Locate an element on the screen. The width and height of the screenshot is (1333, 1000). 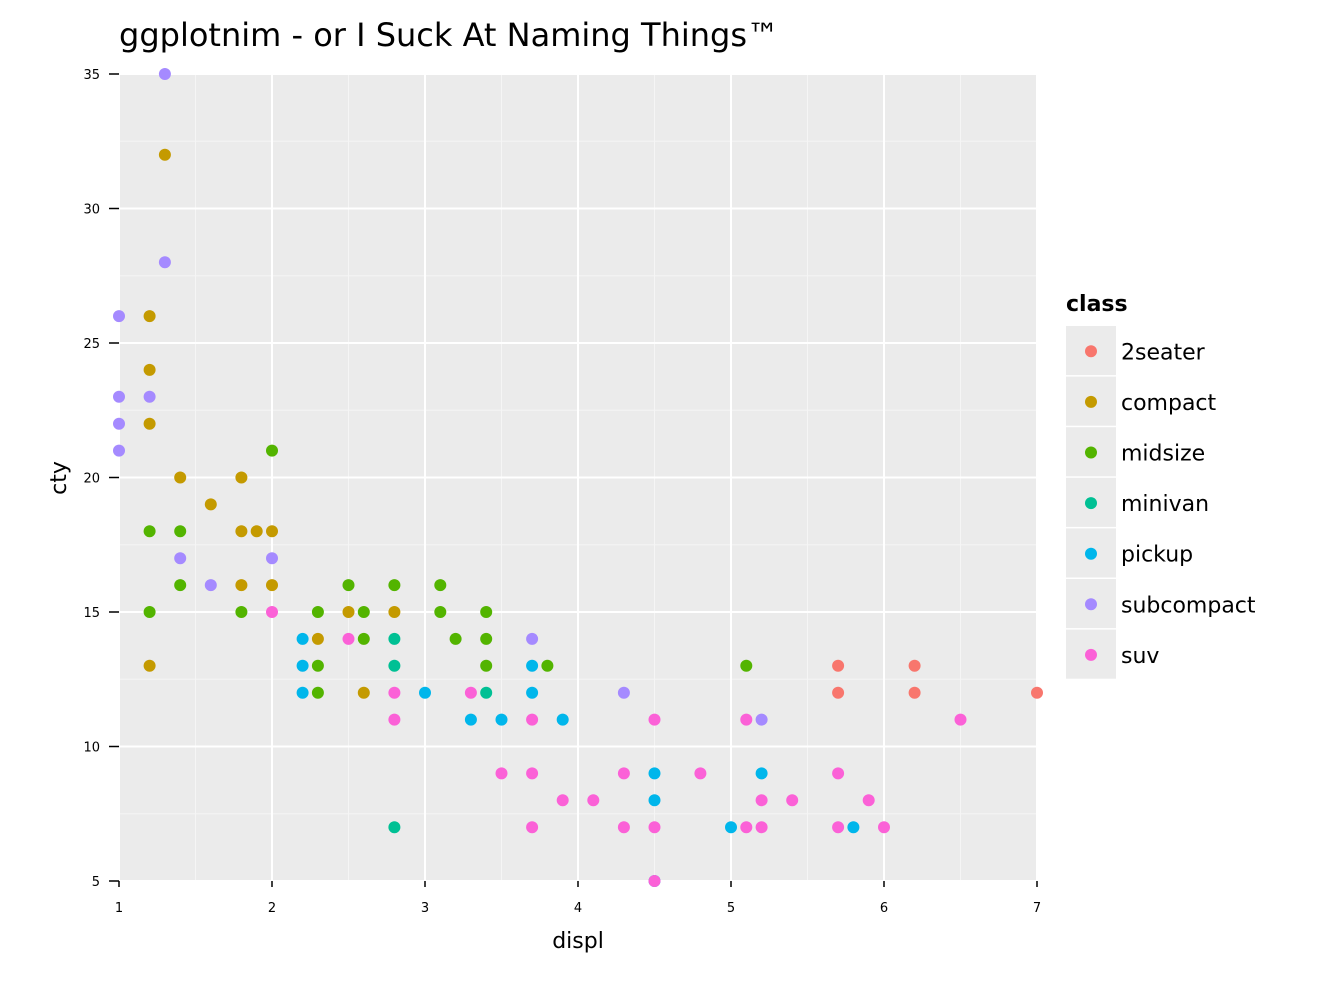
y-tick-label: 35 is located at coordinates (91, 75).